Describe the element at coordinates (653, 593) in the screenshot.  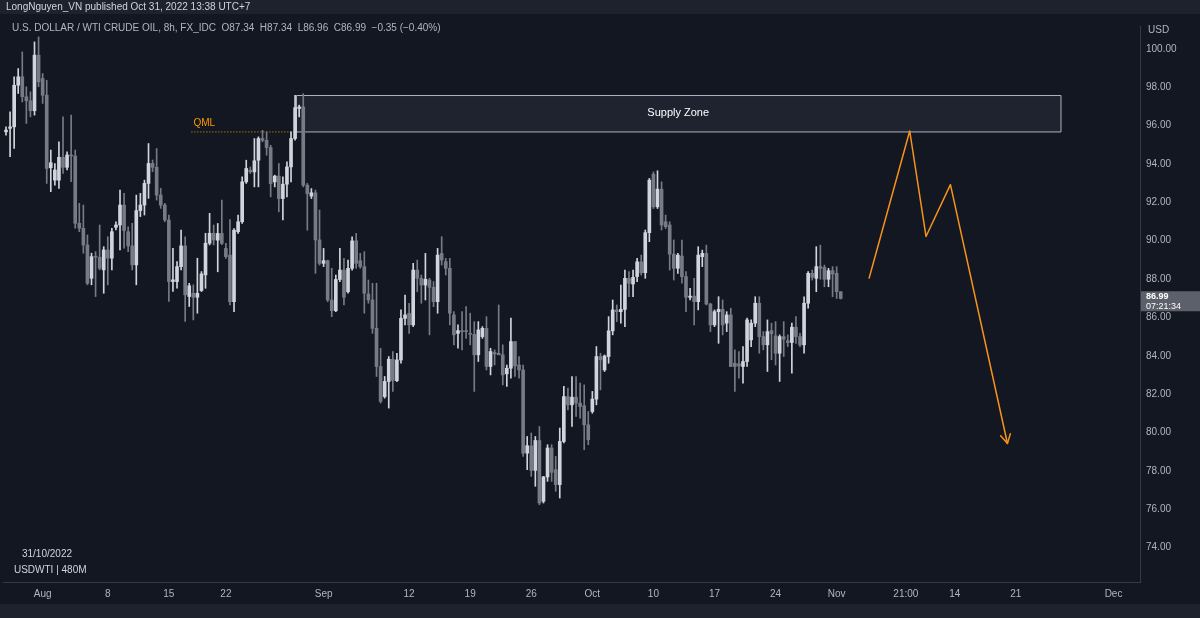
I see `x-tick-label: 10` at that location.